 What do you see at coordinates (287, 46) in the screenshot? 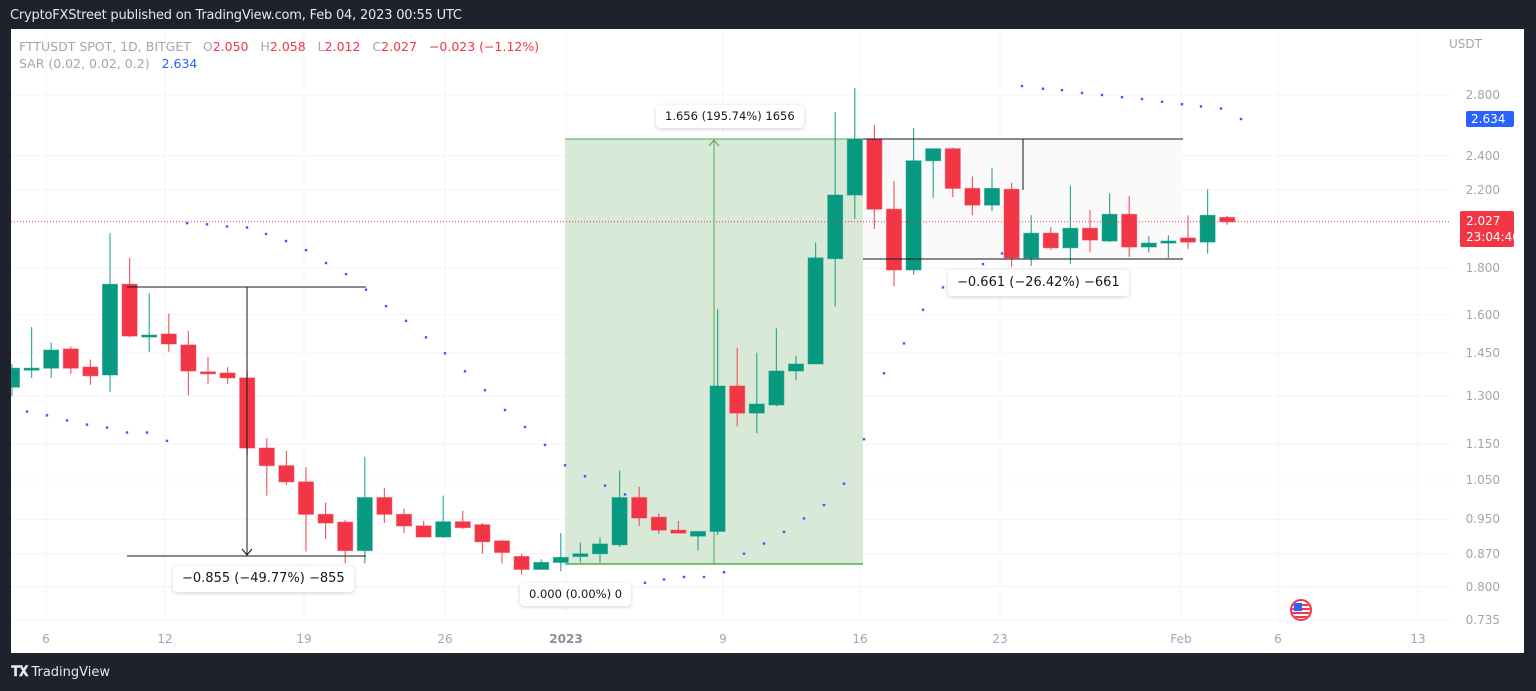
I see `high-value: 2.058` at bounding box center [287, 46].